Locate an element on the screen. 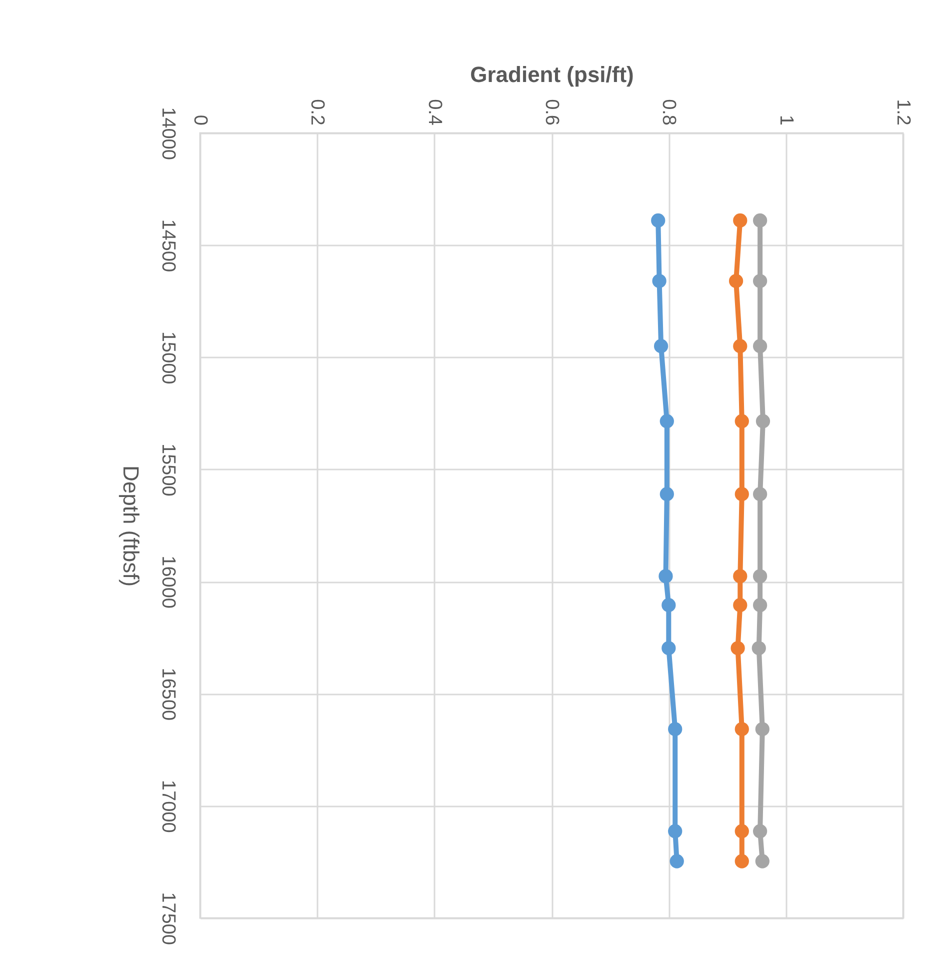  x-tick-label: 0.6 is located at coordinates (551, 112).